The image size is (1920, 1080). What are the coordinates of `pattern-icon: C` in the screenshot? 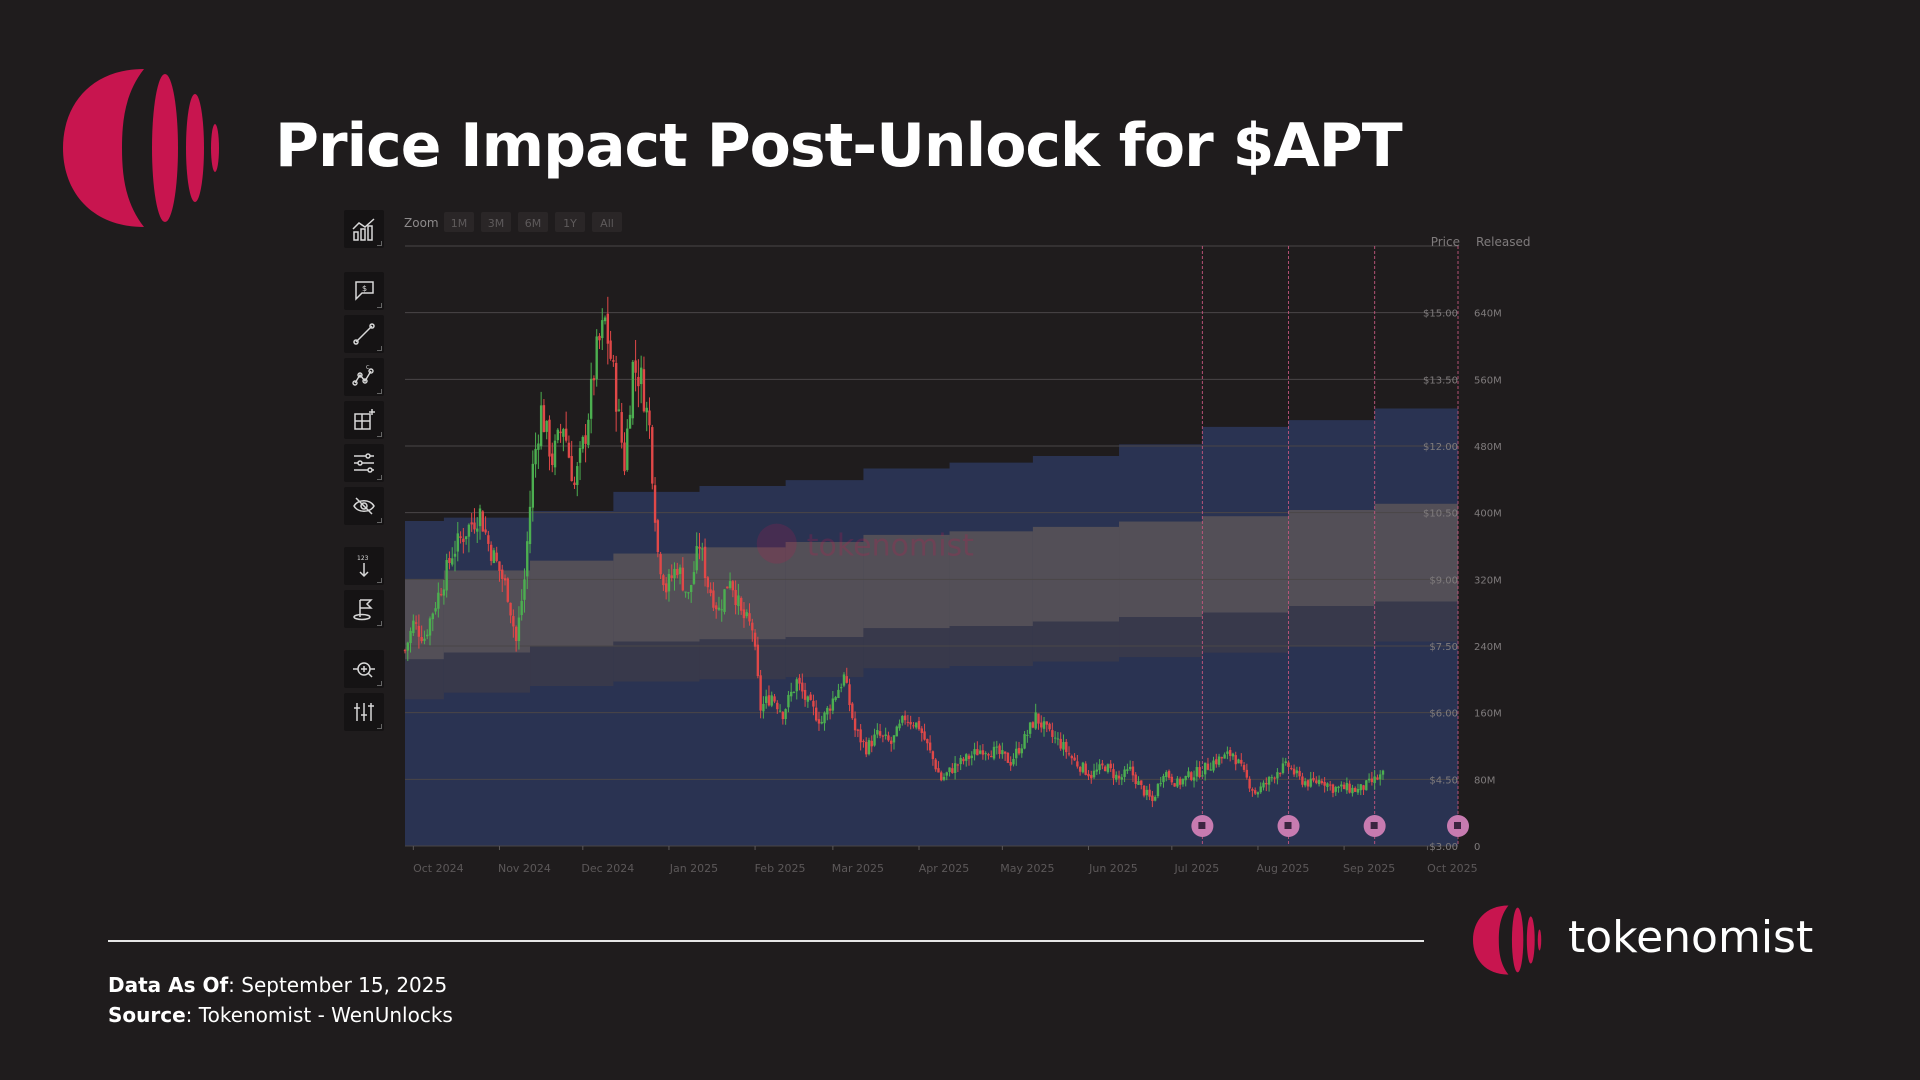 It's located at (364, 377).